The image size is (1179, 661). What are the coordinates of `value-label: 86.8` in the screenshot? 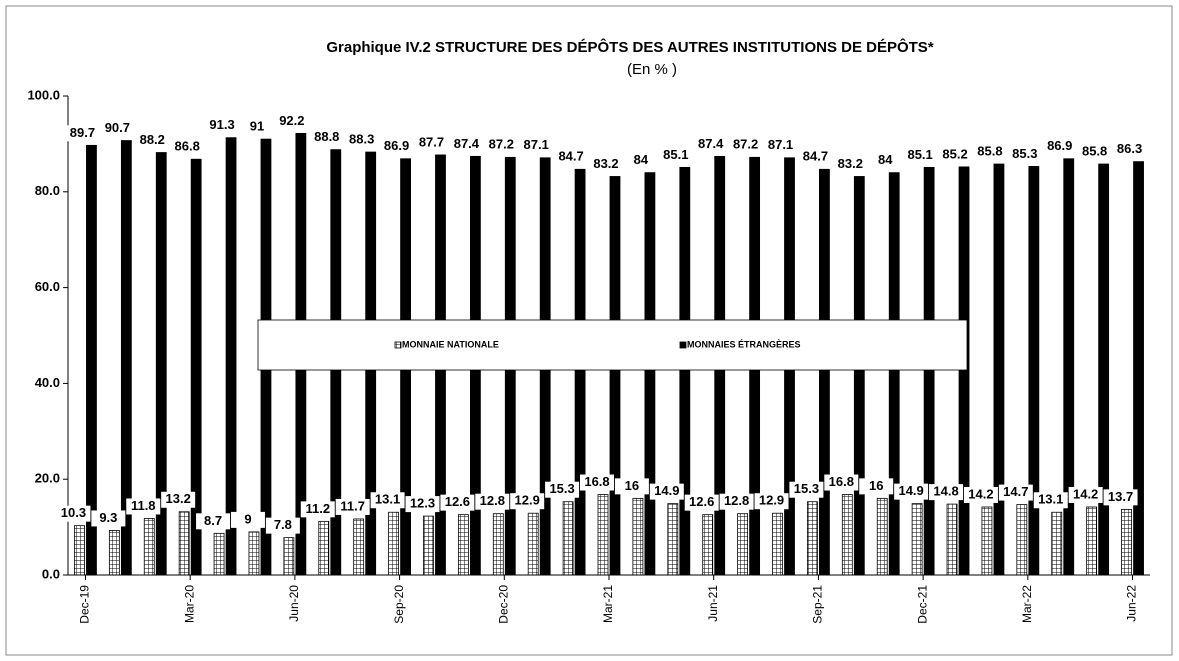 It's located at (187, 146).